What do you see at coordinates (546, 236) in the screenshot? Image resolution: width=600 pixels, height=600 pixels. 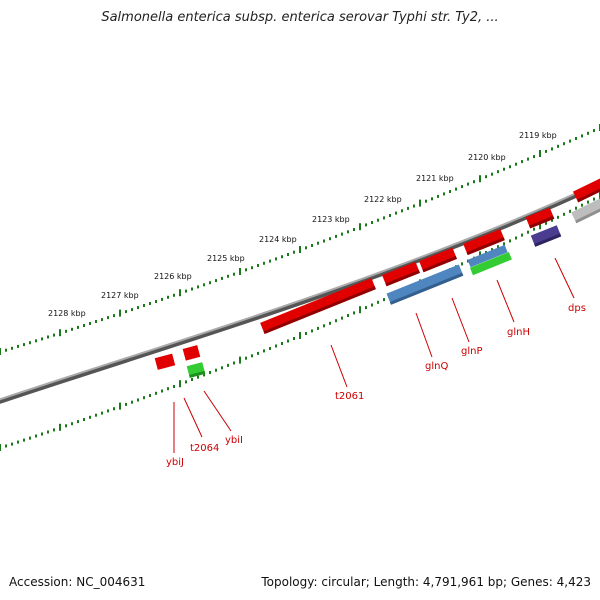 I see `gene-purple-feature` at bounding box center [546, 236].